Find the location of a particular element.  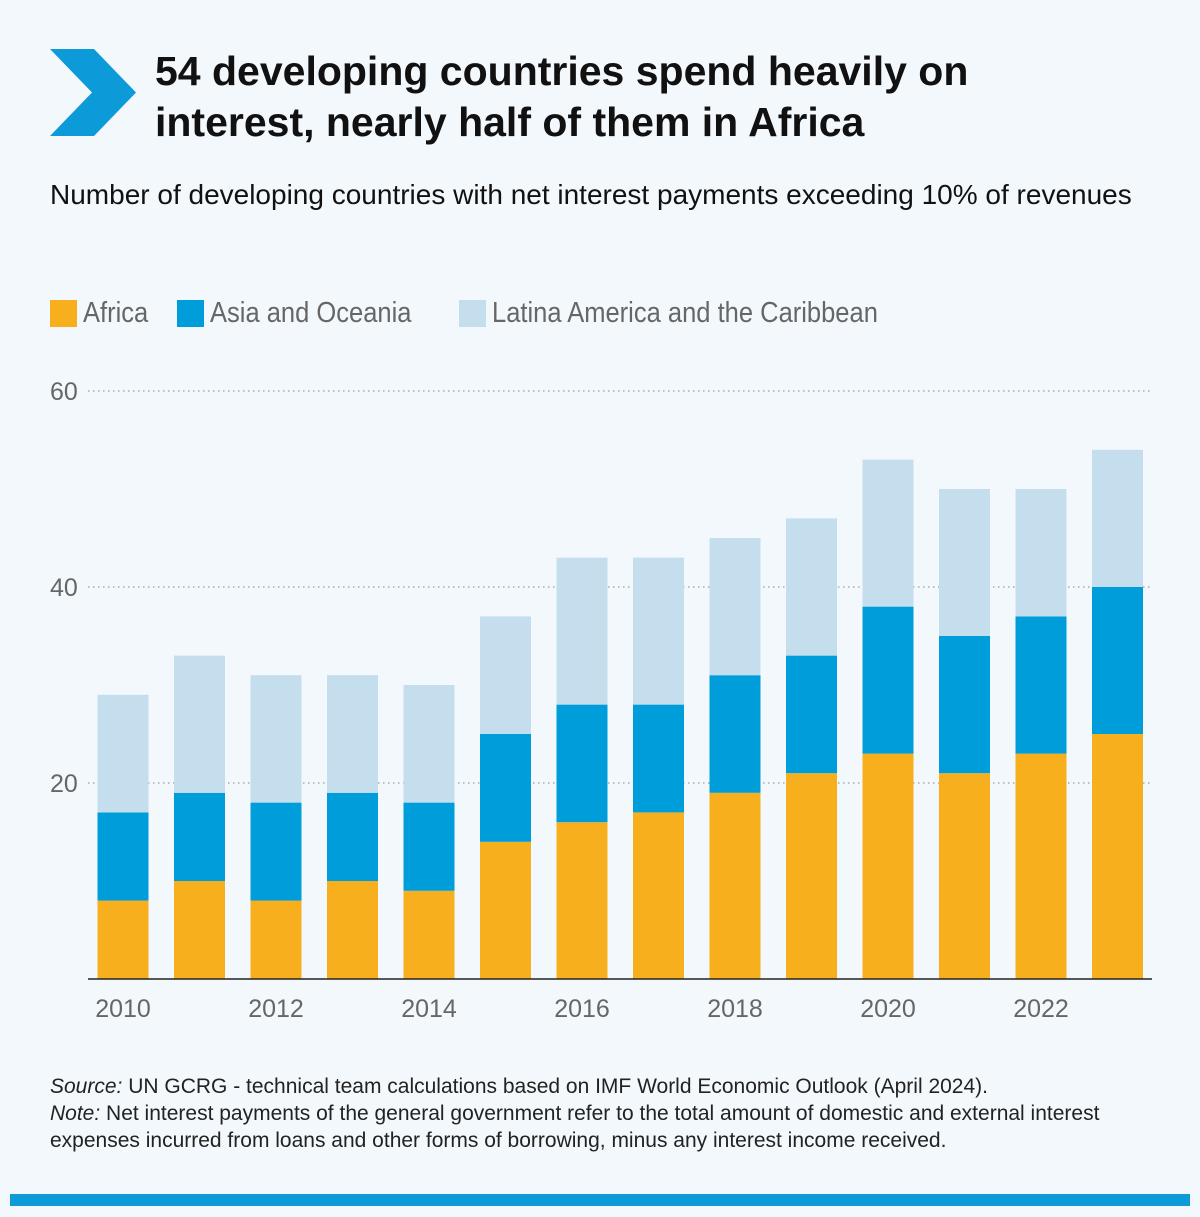

y-tick-label-60: 60 is located at coordinates (64, 392).